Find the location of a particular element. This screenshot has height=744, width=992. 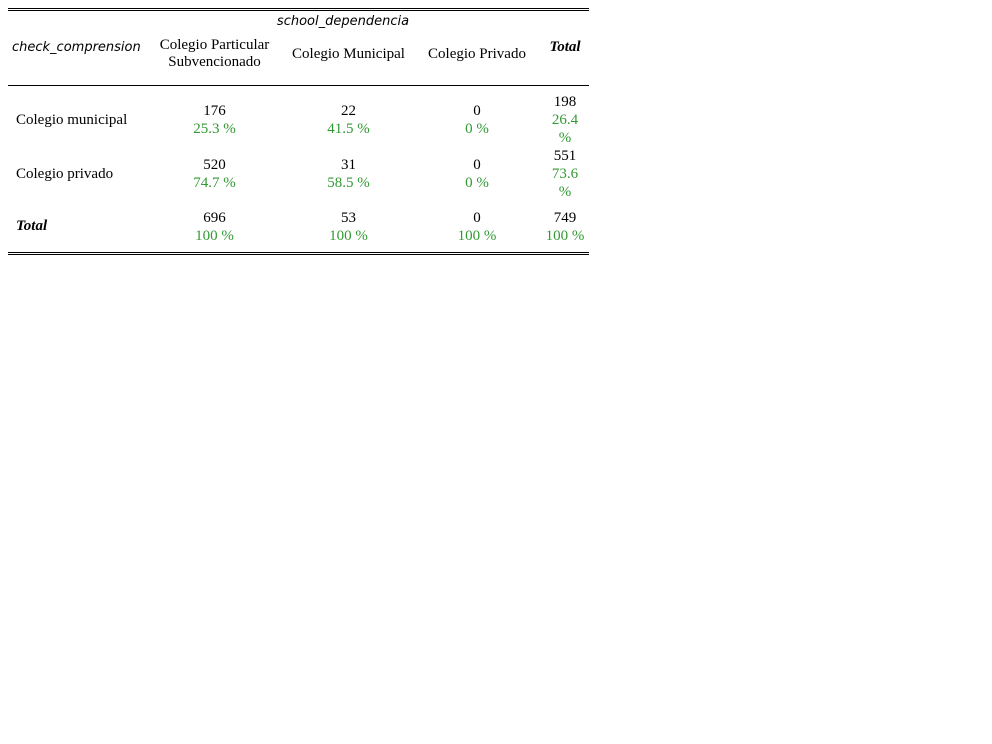

table-cell-total: 198 26.4 % is located at coordinates (565, 120).